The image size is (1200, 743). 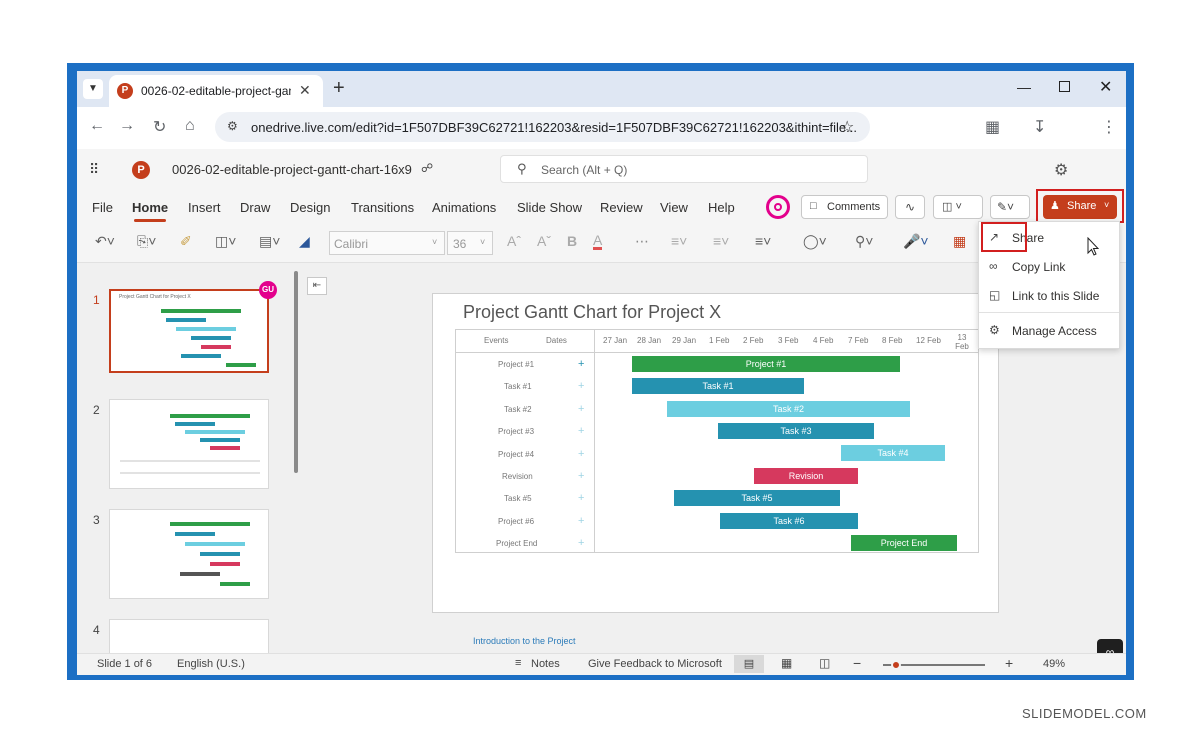 I want to click on reload-icon: ↻, so click(x=160, y=127).